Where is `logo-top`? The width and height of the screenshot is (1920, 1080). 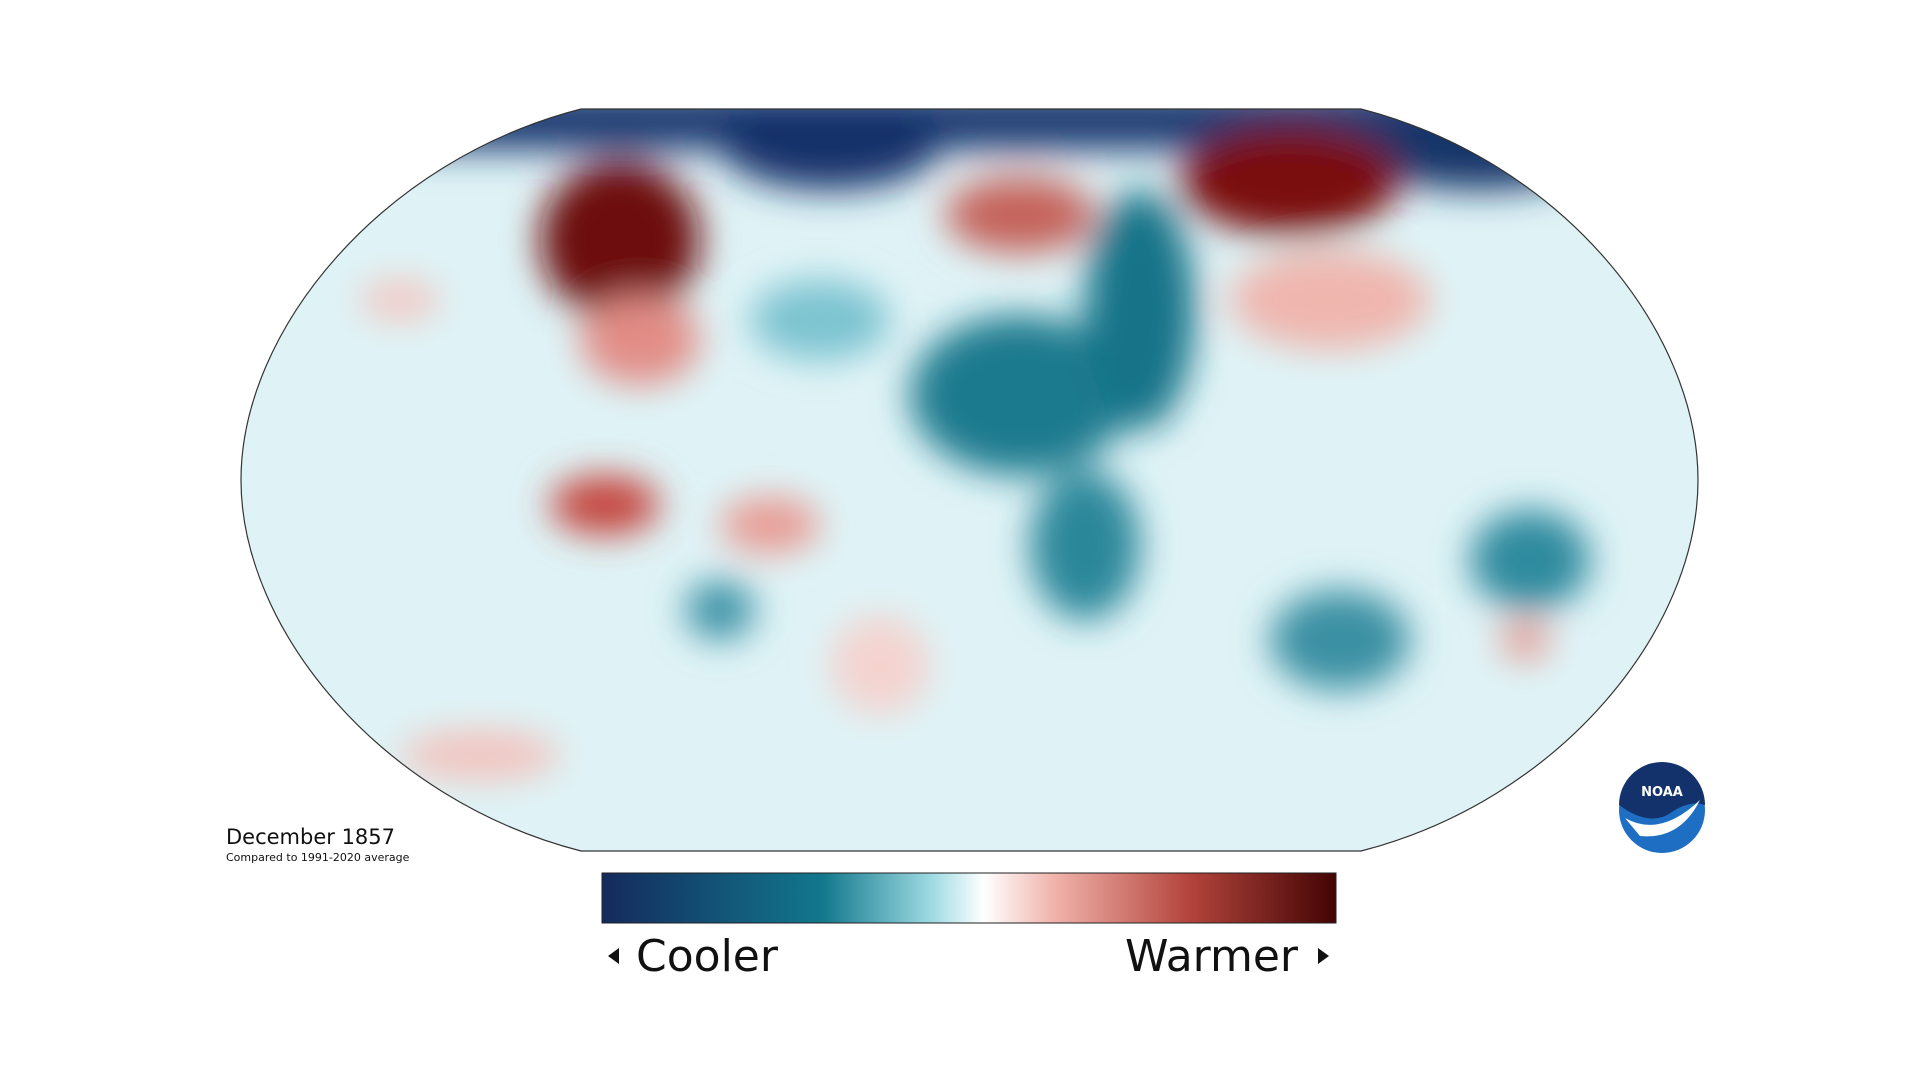 logo-top is located at coordinates (1662, 790).